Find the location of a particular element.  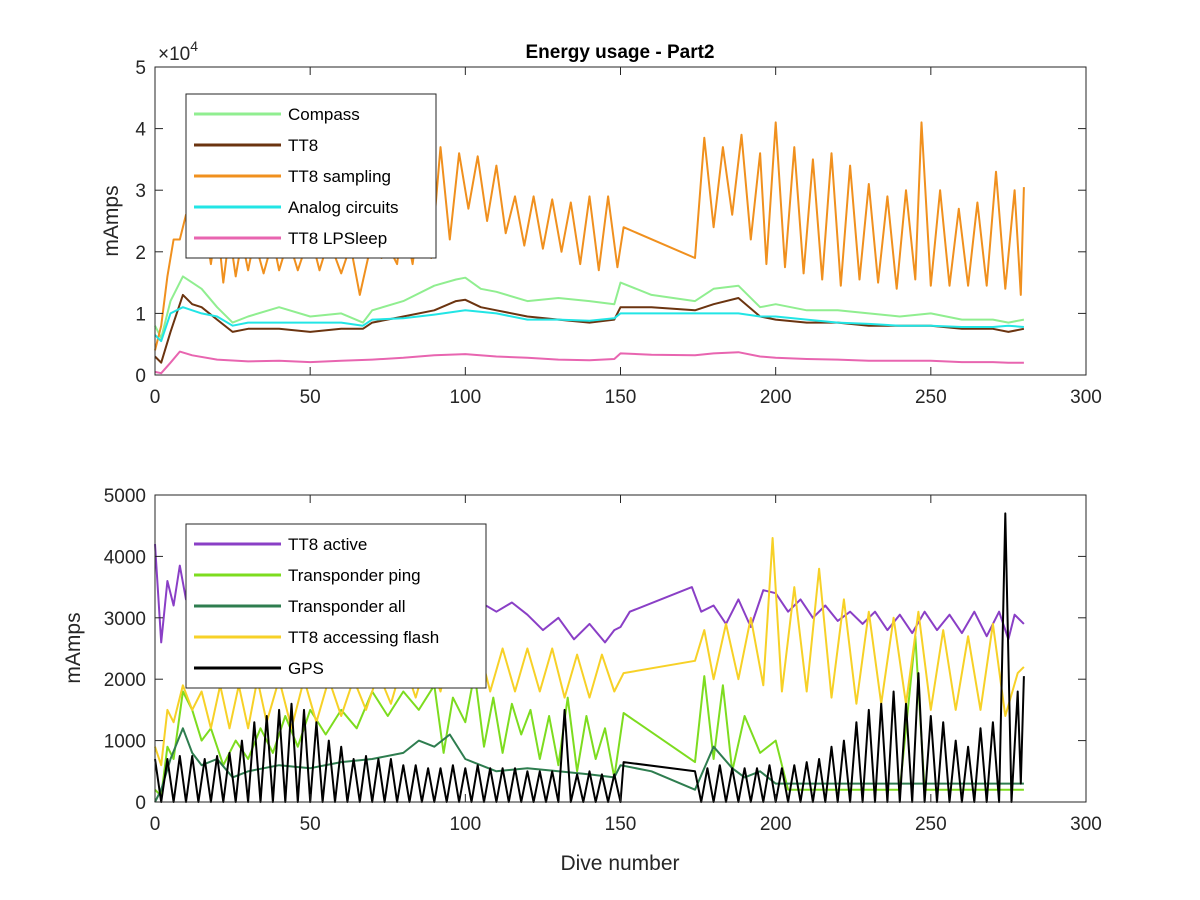

top-y-tick-label: 3 is located at coordinates (140, 191).